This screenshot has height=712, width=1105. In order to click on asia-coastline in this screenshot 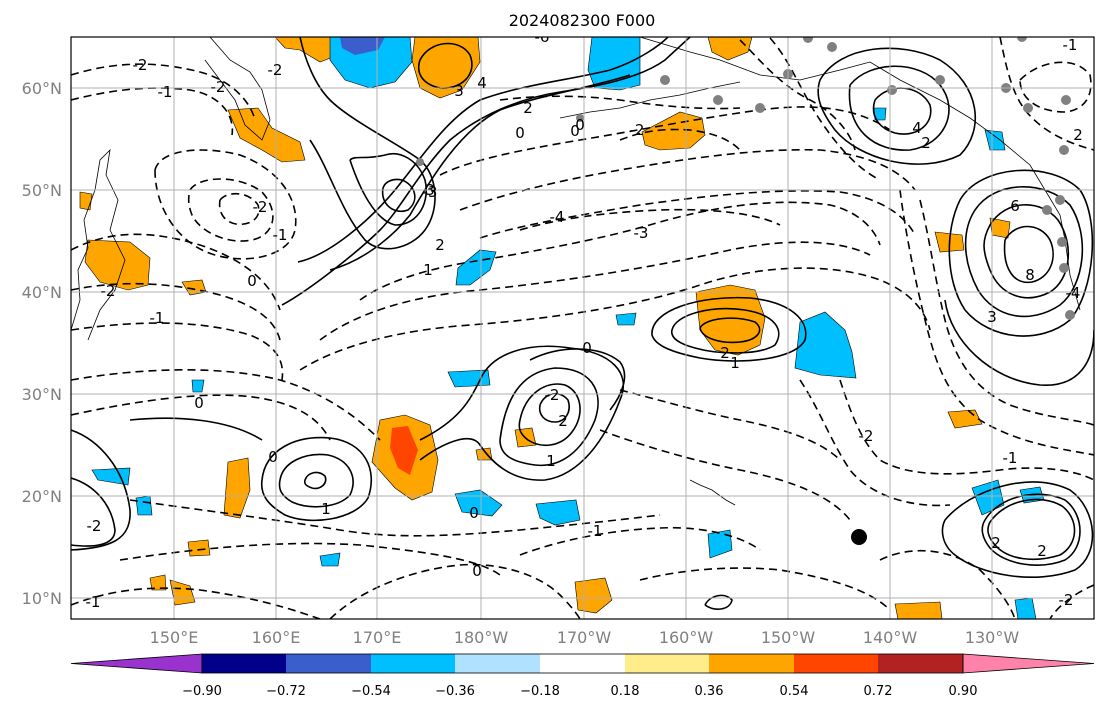, I will do `click(98, 244)`.